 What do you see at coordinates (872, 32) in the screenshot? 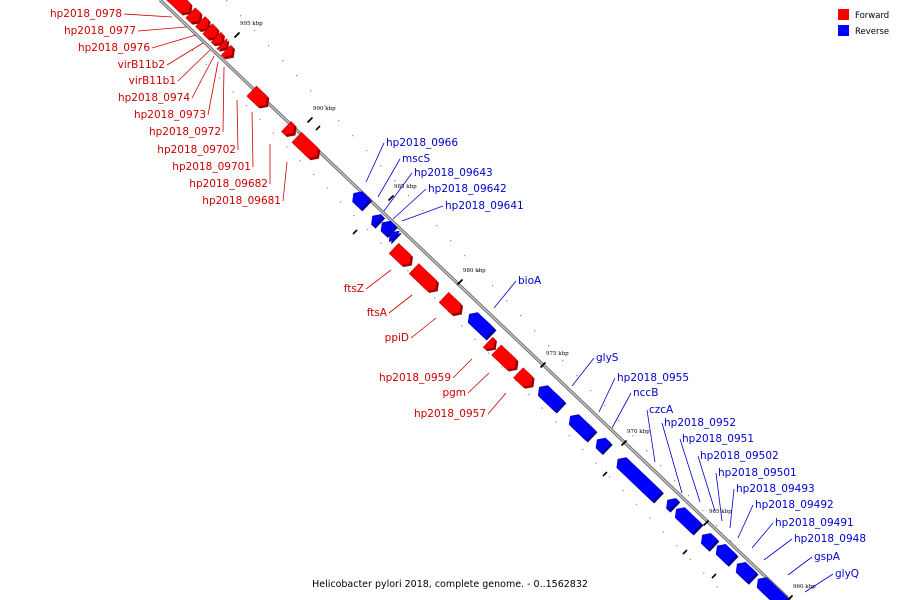
I see `legend-reverse-label: Reverse` at bounding box center [872, 32].